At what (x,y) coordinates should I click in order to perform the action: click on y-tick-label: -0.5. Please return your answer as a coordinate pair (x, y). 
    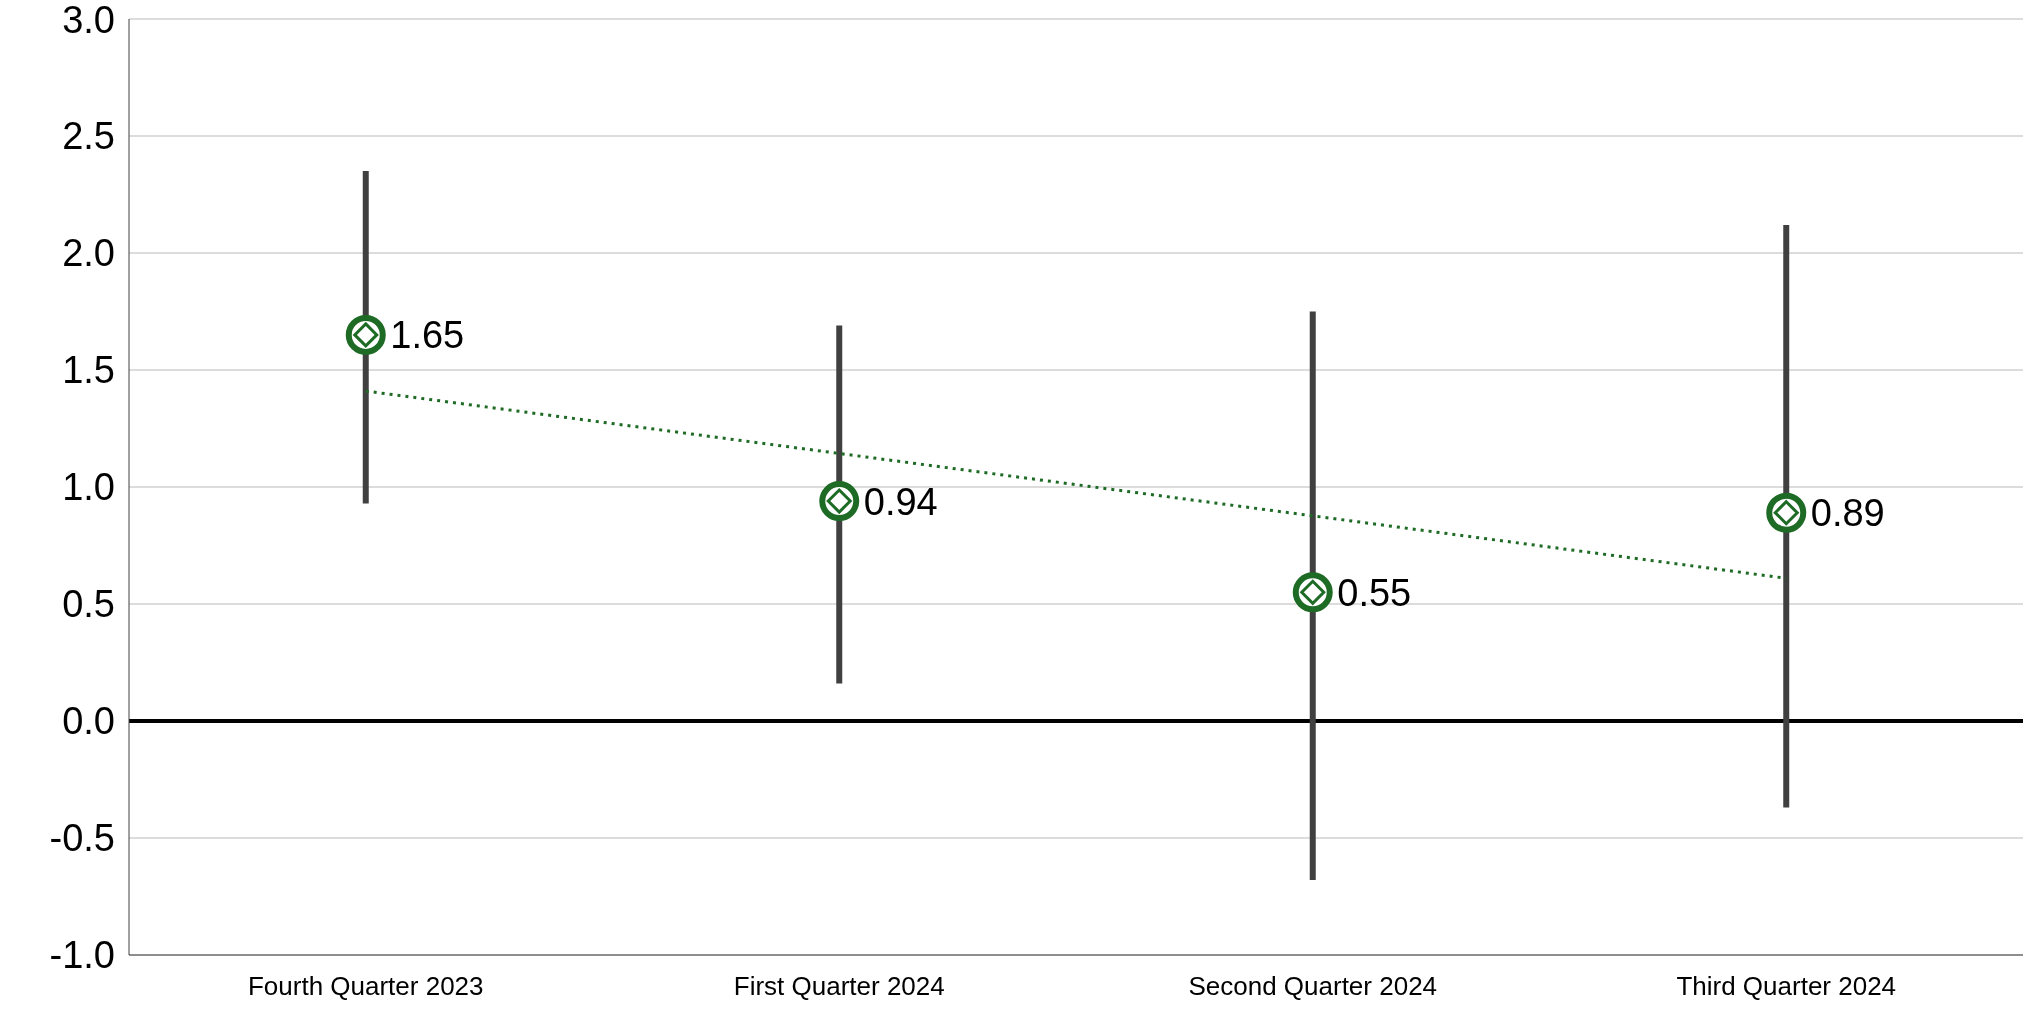
    Looking at the image, I should click on (82, 838).